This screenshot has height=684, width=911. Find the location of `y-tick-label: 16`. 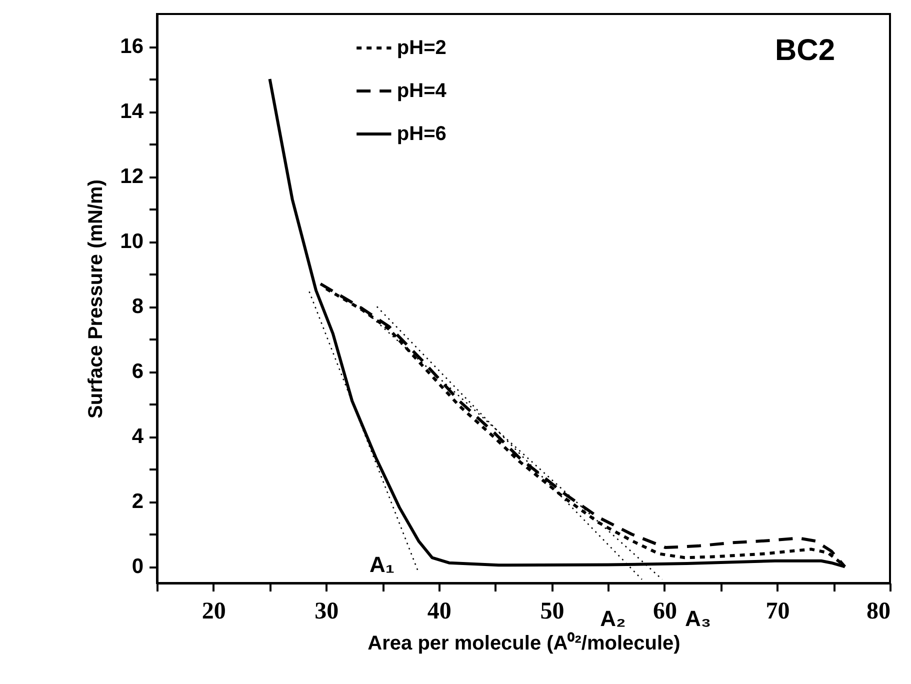

y-tick-label: 16 is located at coordinates (132, 46).